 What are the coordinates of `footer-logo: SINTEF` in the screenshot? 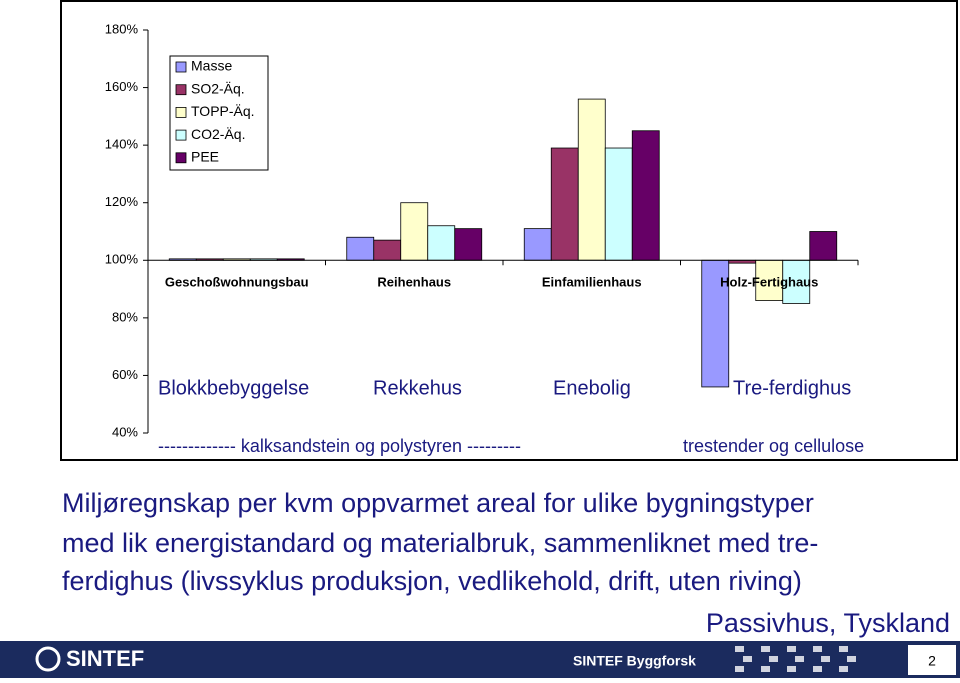 It's located at (105, 658).